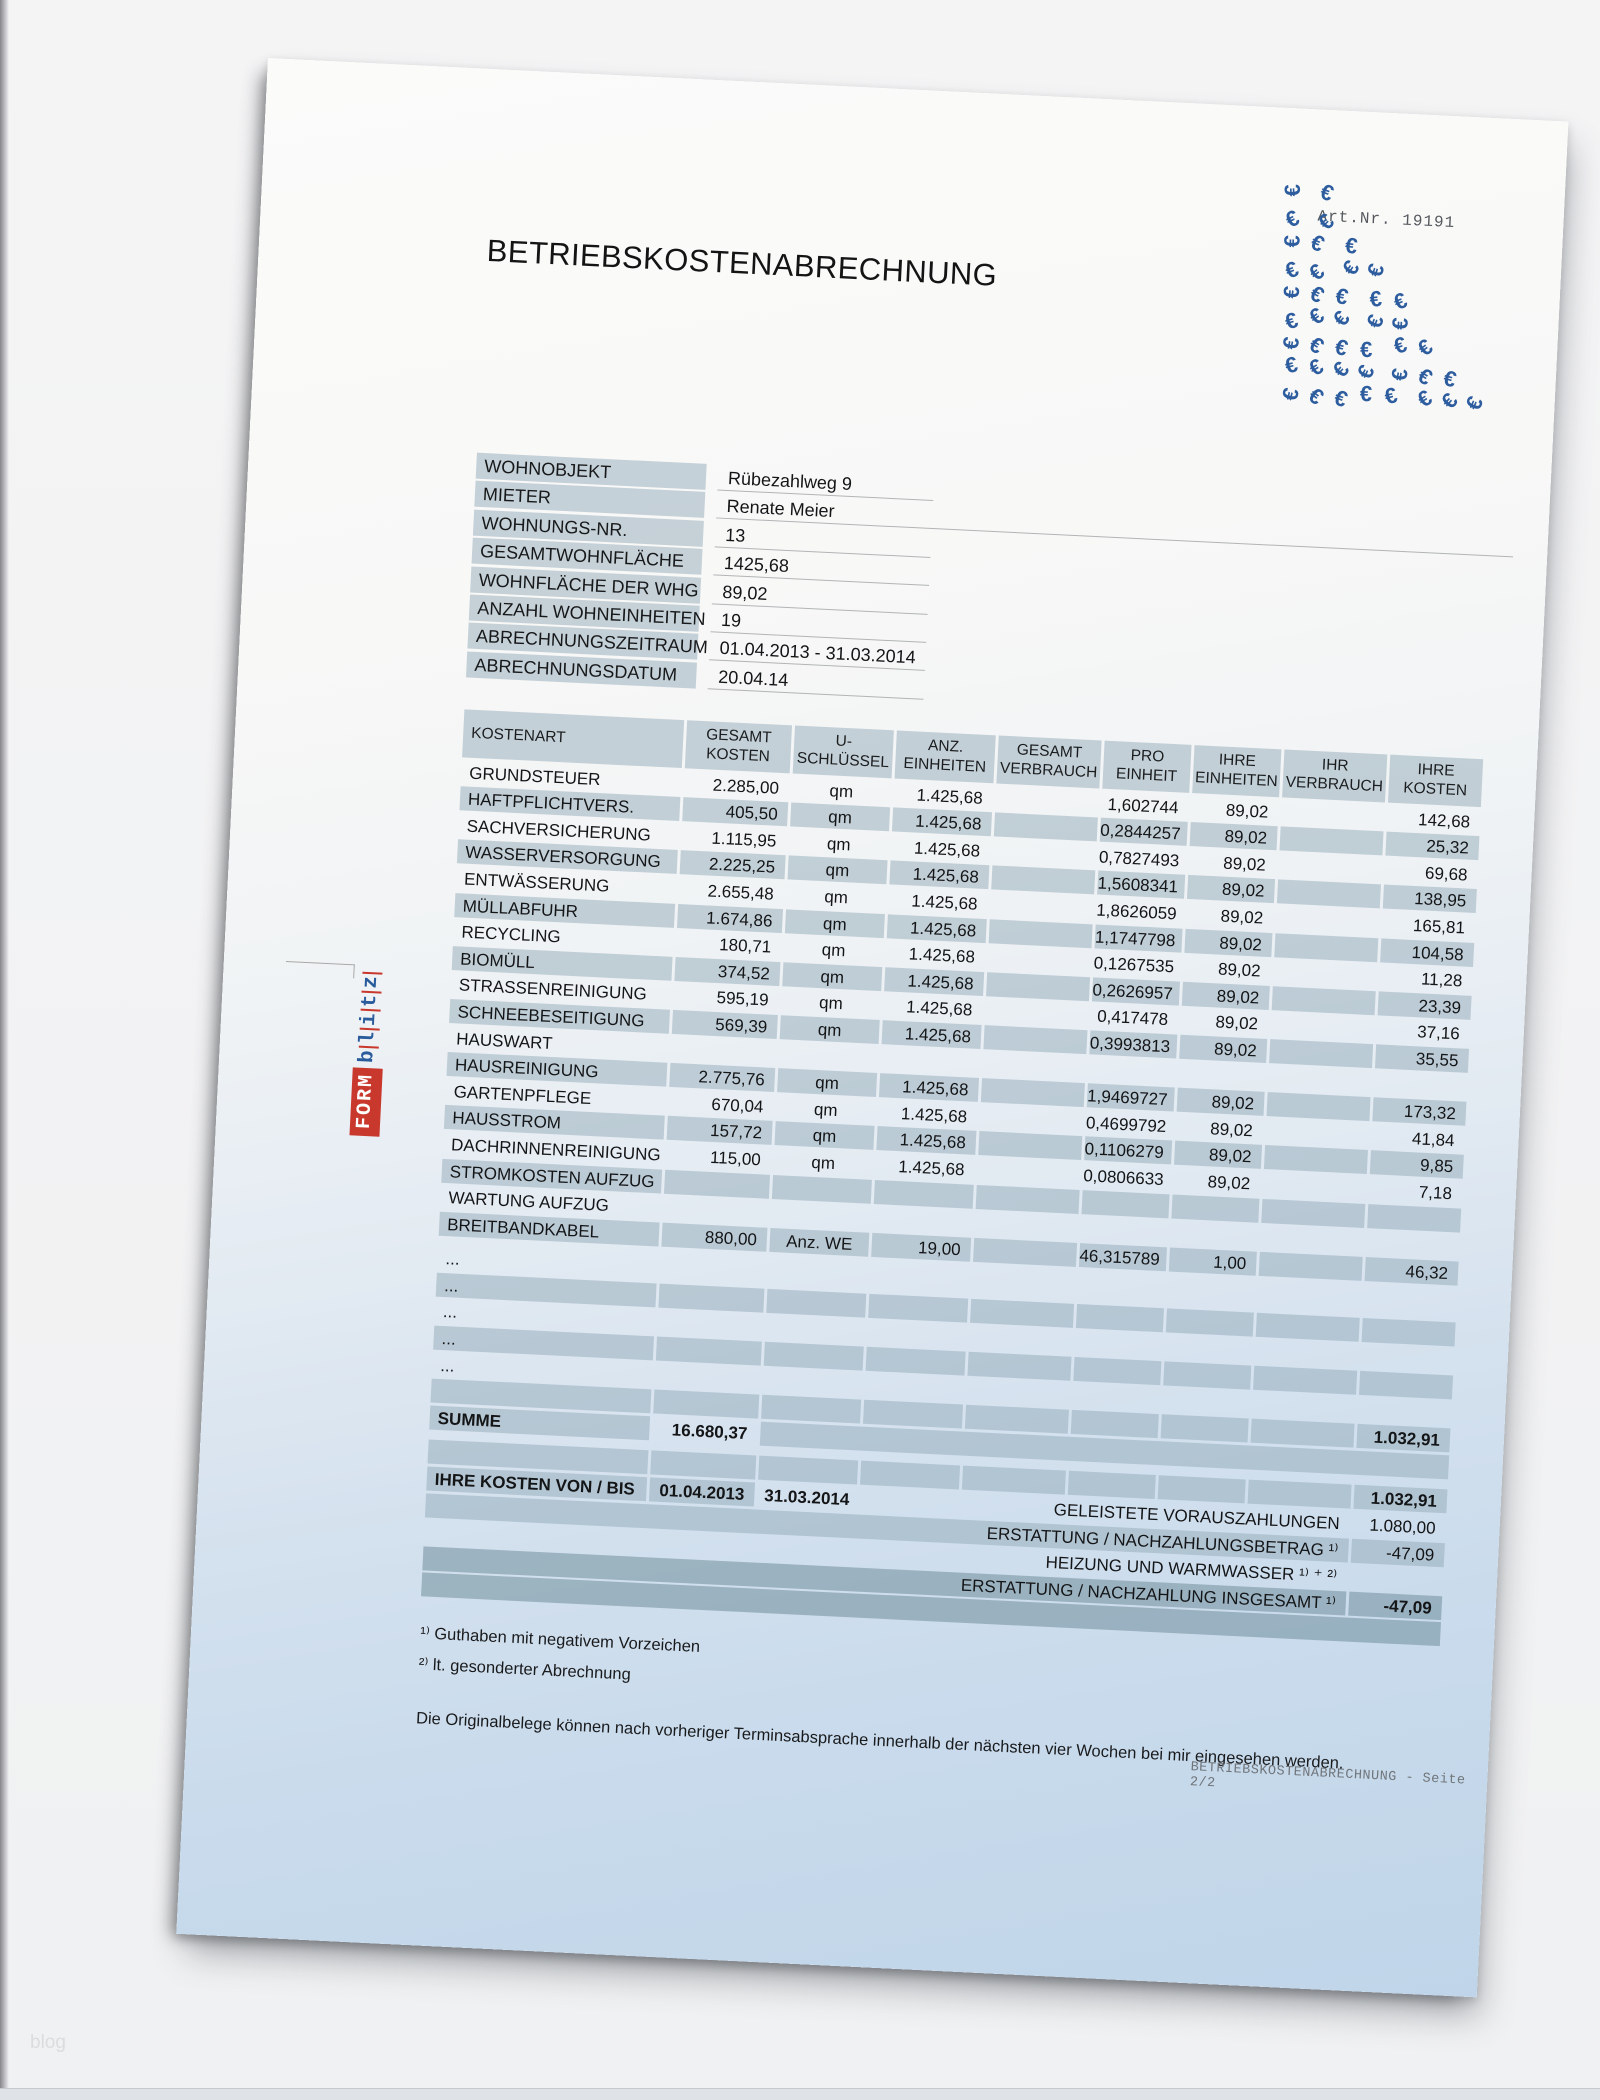  Describe the element at coordinates (1048, 770) in the screenshot. I see `header-line: VERBRAUCH` at that location.